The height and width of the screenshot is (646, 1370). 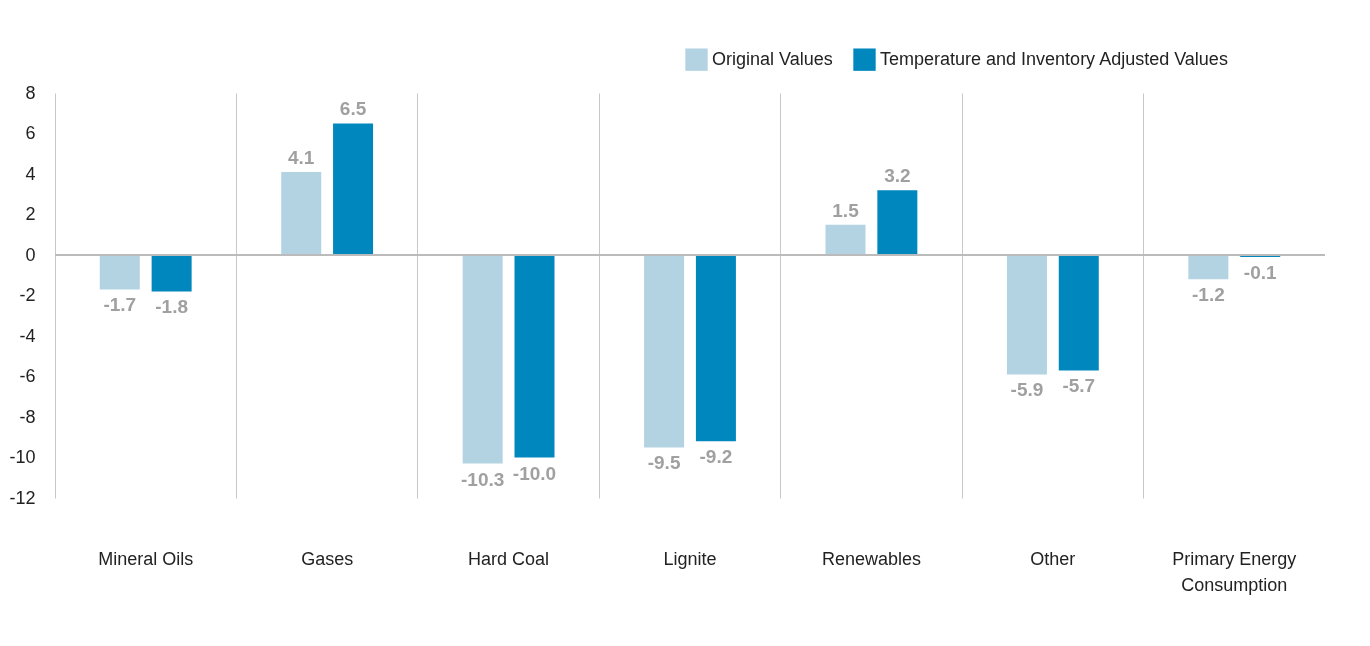 I want to click on legend-label: Temperature and Inventory Adjusted Values, so click(x=1054, y=58).